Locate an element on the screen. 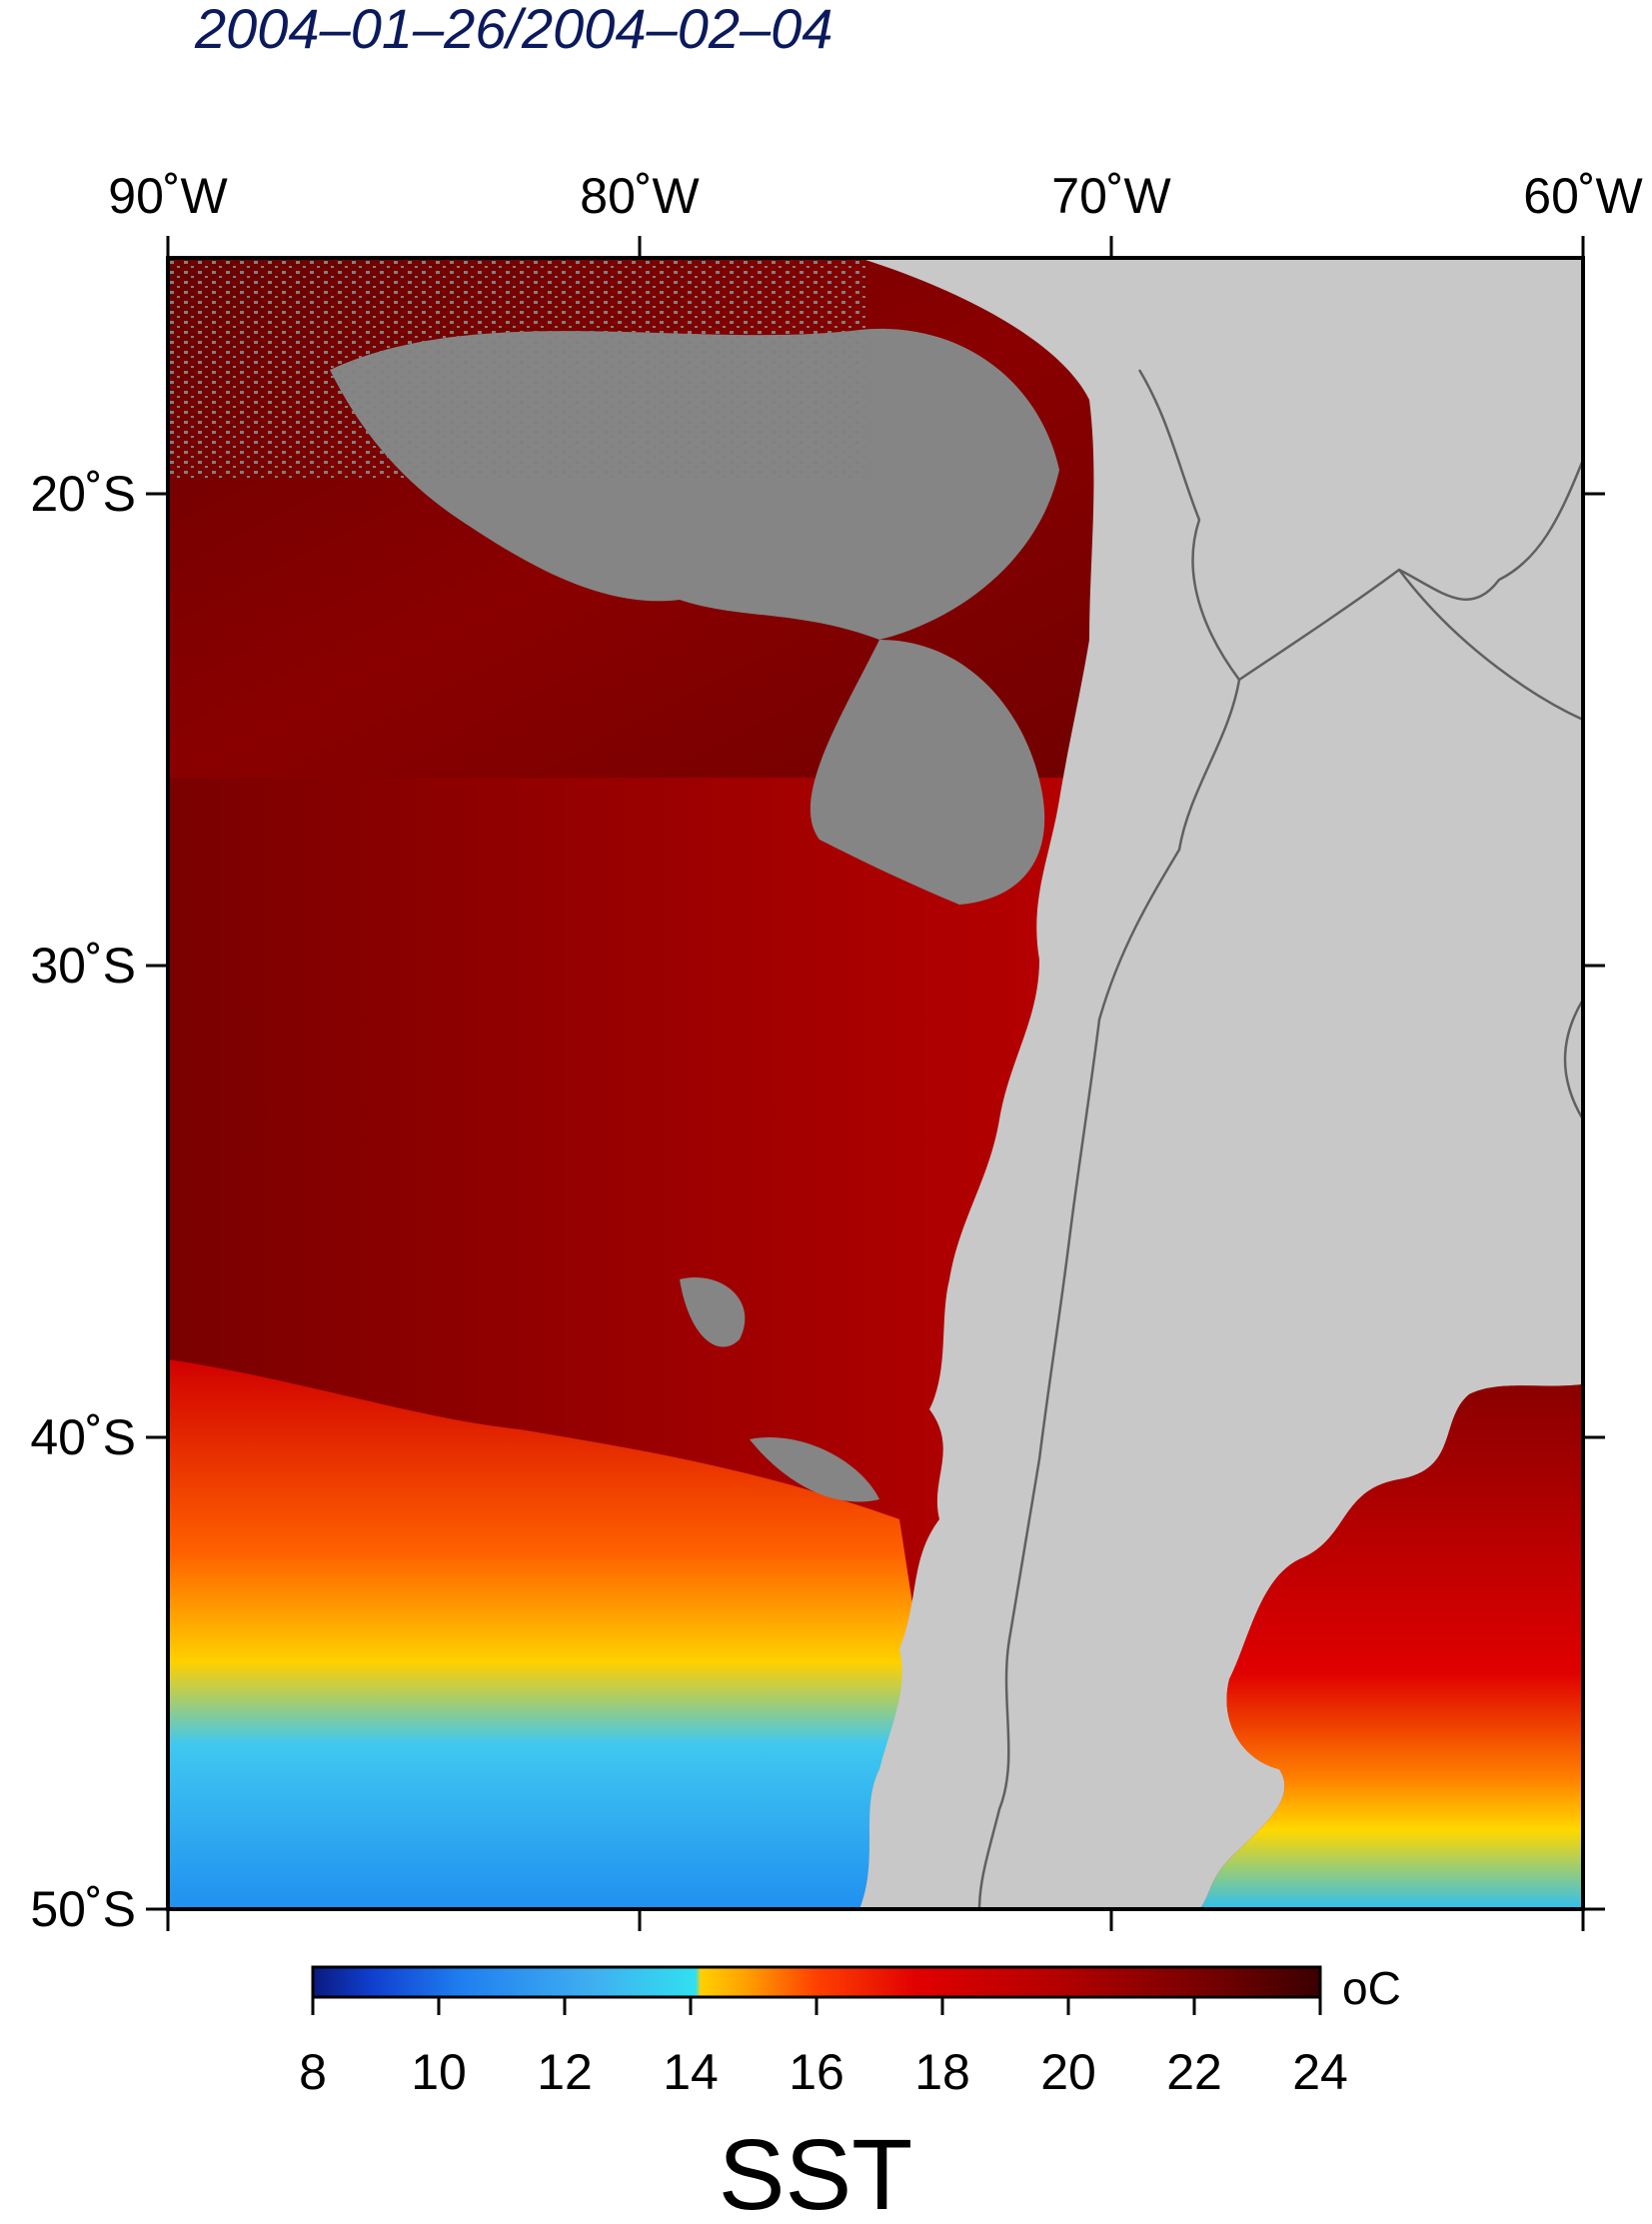 This screenshot has width=1652, height=2224. colorbar-tick-label: 22 is located at coordinates (1194, 2072).